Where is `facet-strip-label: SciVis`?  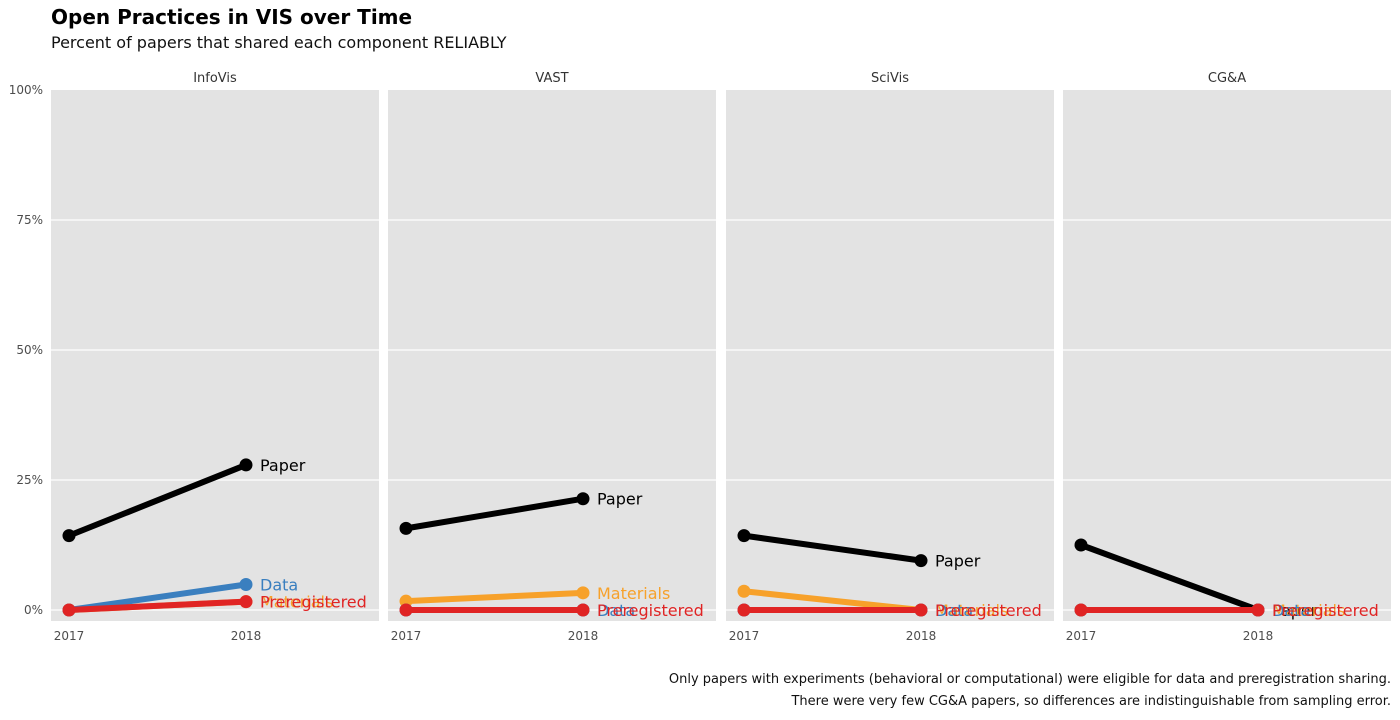 facet-strip-label: SciVis is located at coordinates (890, 78).